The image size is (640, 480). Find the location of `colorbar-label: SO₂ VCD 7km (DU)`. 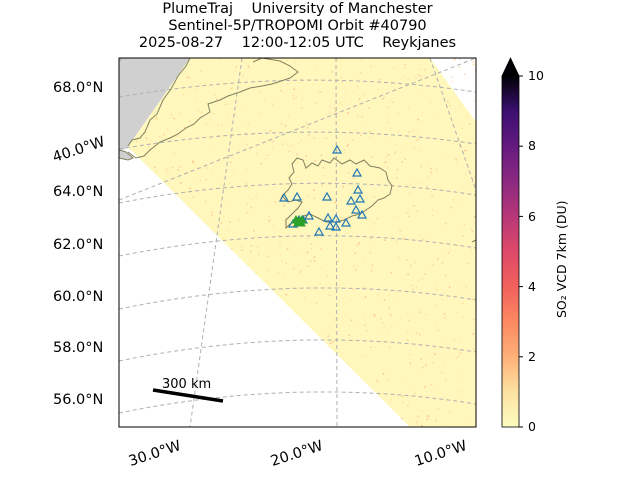

colorbar-label: SO₂ VCD 7km (DU) is located at coordinates (561, 259).